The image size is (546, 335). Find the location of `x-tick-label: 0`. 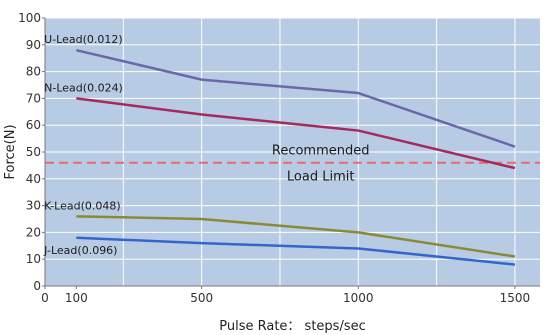

x-tick-label: 0 is located at coordinates (45, 298).